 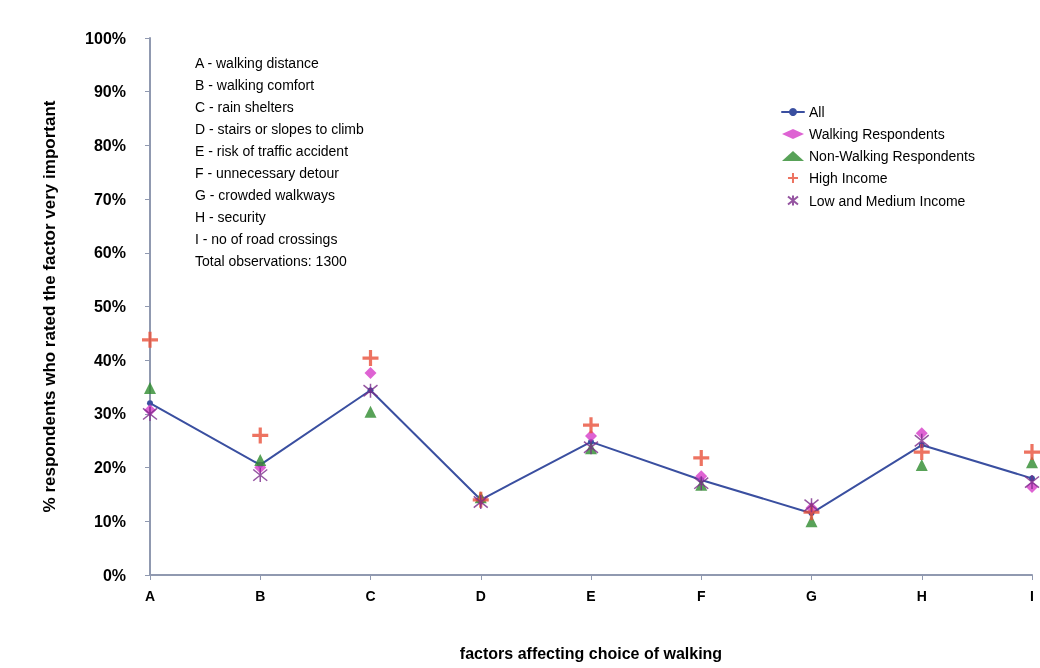 I want to click on legend-label: High Income, so click(x=848, y=178).